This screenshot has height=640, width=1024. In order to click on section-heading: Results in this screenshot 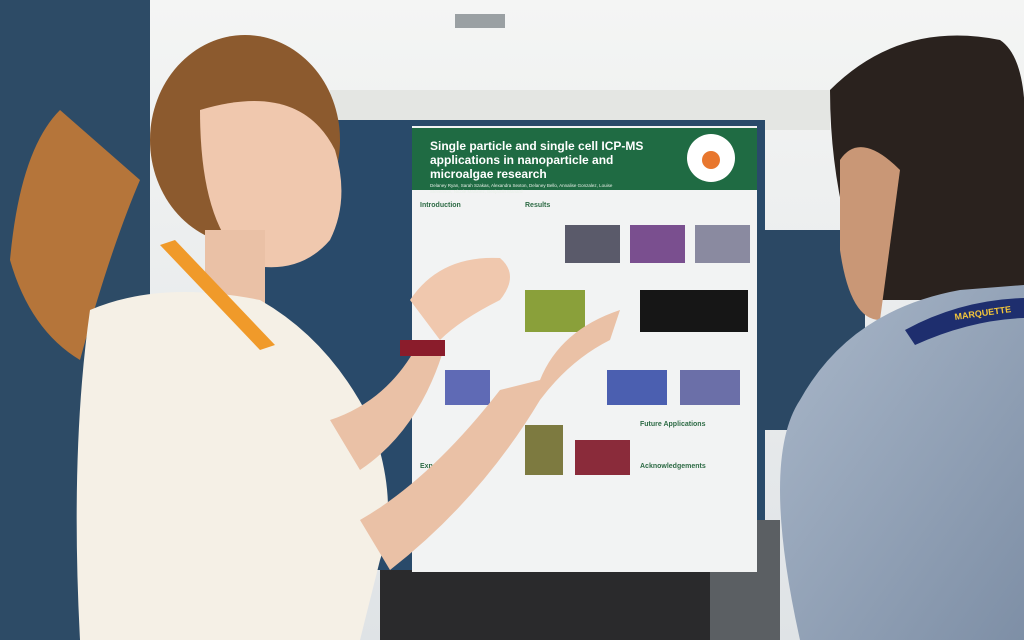, I will do `click(537, 205)`.